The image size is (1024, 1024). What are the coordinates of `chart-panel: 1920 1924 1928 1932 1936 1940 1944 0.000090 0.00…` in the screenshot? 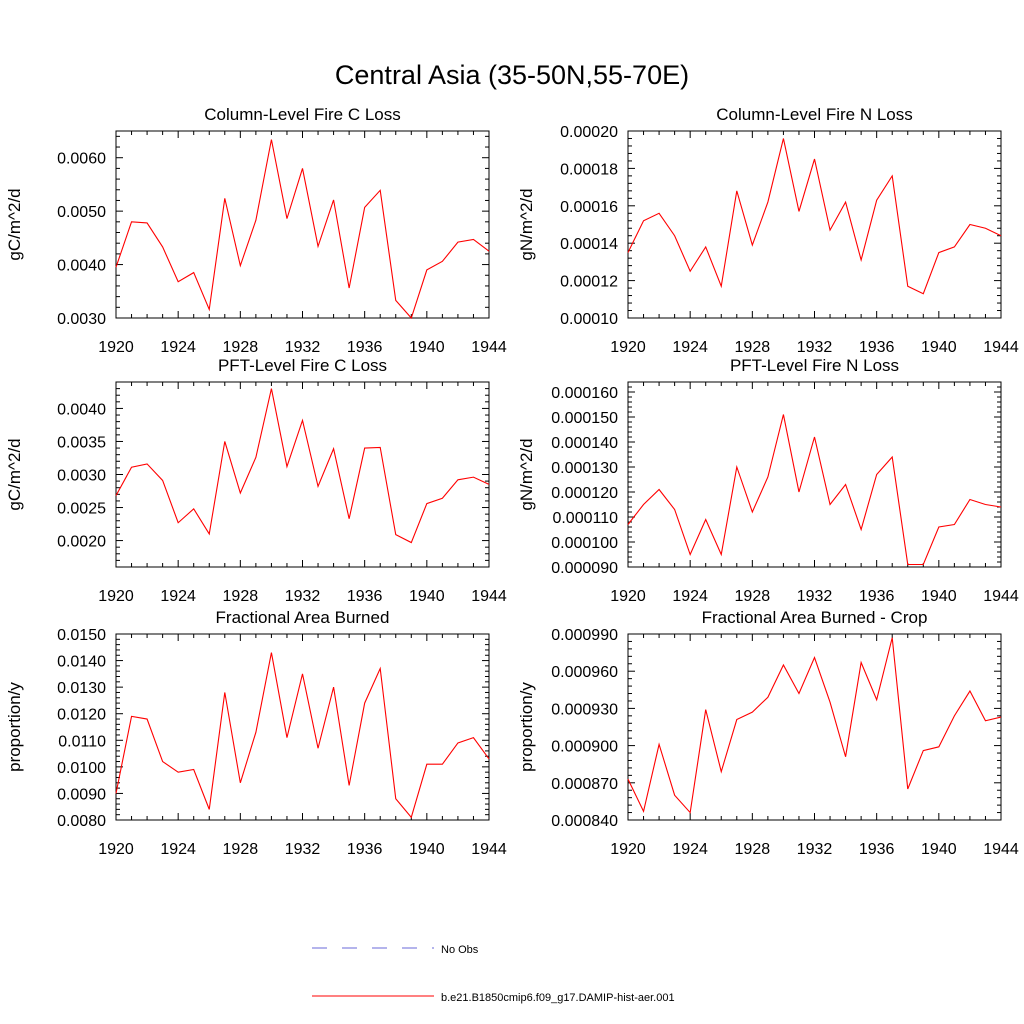 It's located at (768, 480).